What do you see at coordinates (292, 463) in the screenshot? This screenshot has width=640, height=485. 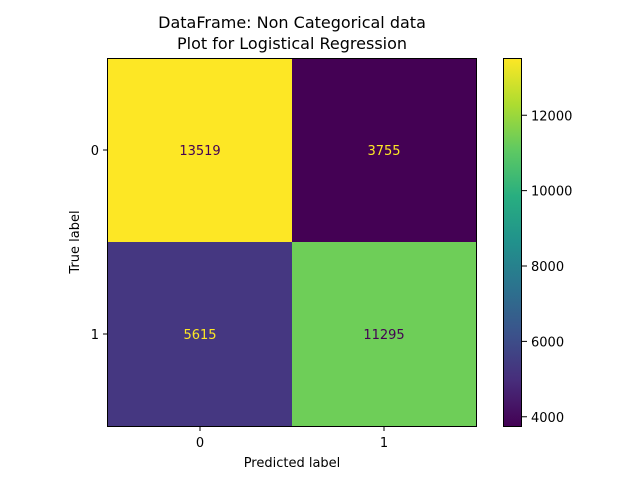 I see `x-axis-label: Predicted label` at bounding box center [292, 463].